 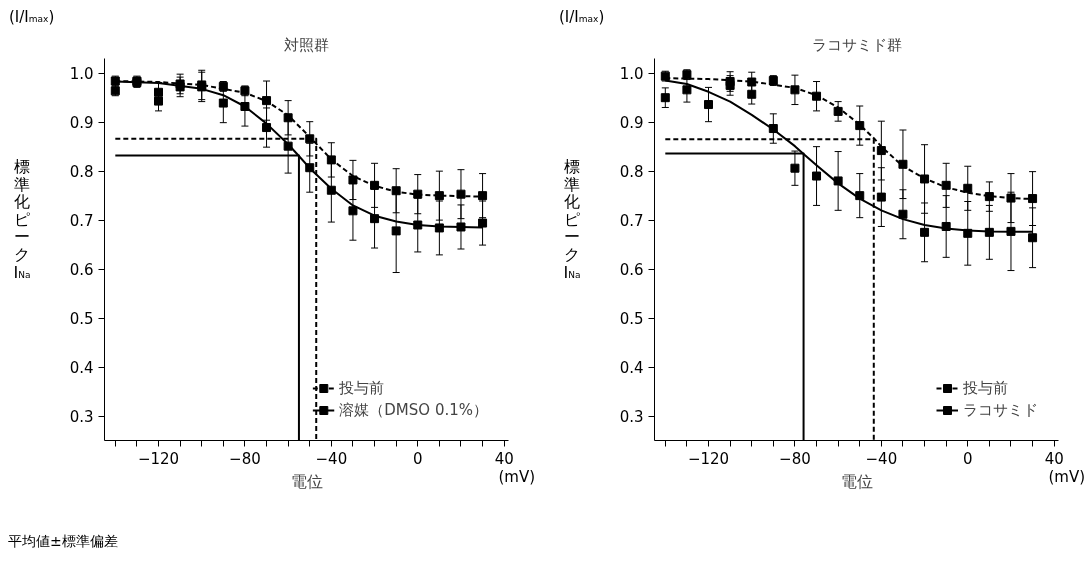 I want to click on chart-title: 対照群, so click(x=306, y=44).